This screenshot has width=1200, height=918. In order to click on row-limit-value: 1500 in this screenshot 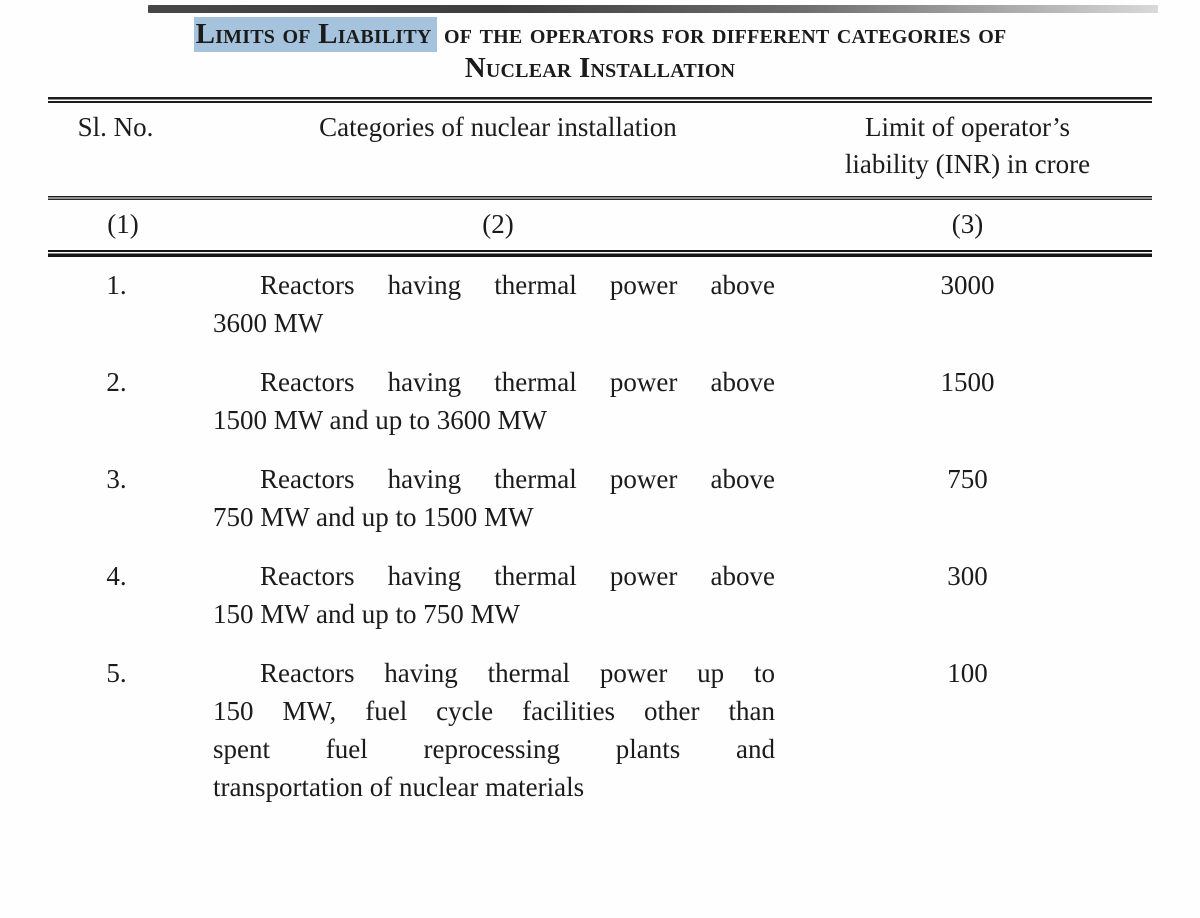, I will do `click(967, 382)`.